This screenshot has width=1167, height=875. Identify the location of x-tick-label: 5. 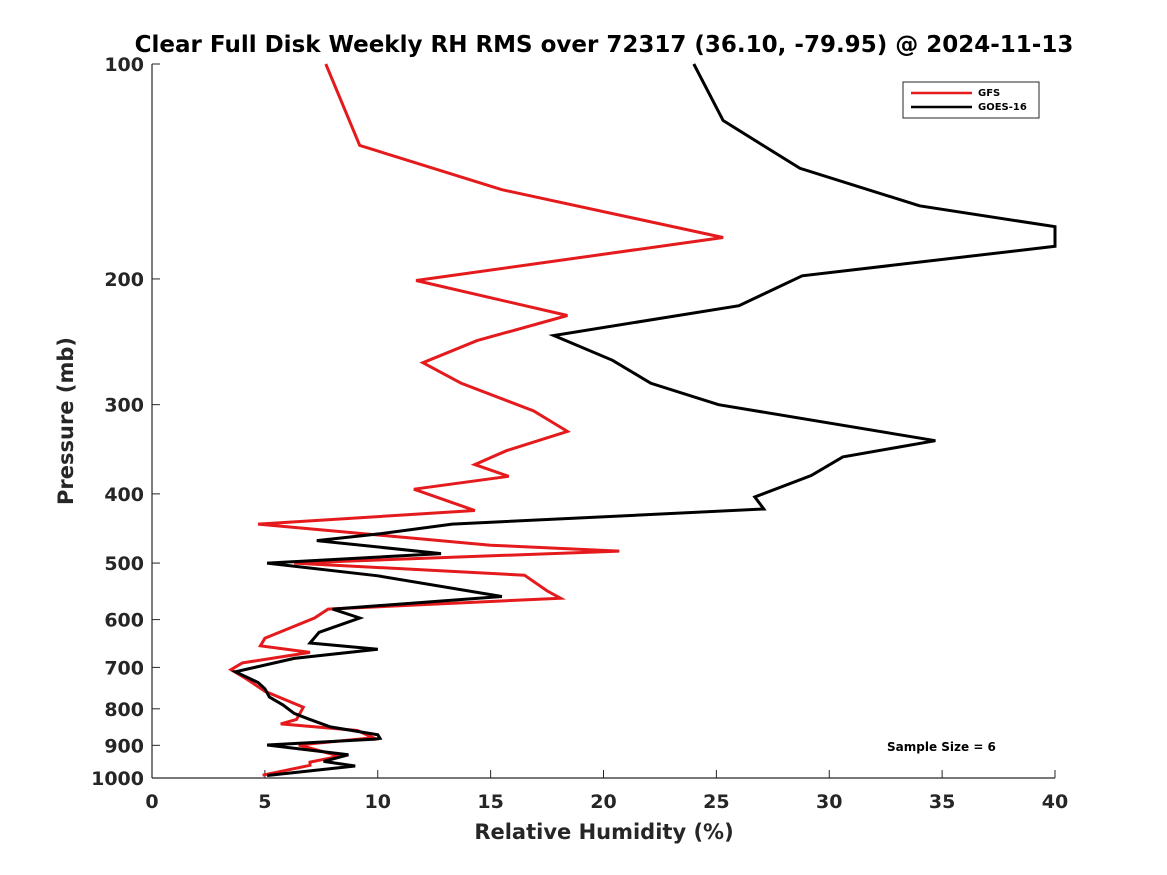
(264, 802).